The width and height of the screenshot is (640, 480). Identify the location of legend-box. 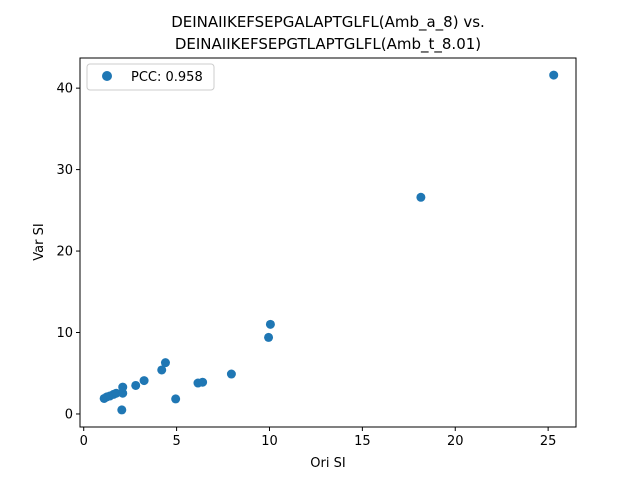
(150, 77).